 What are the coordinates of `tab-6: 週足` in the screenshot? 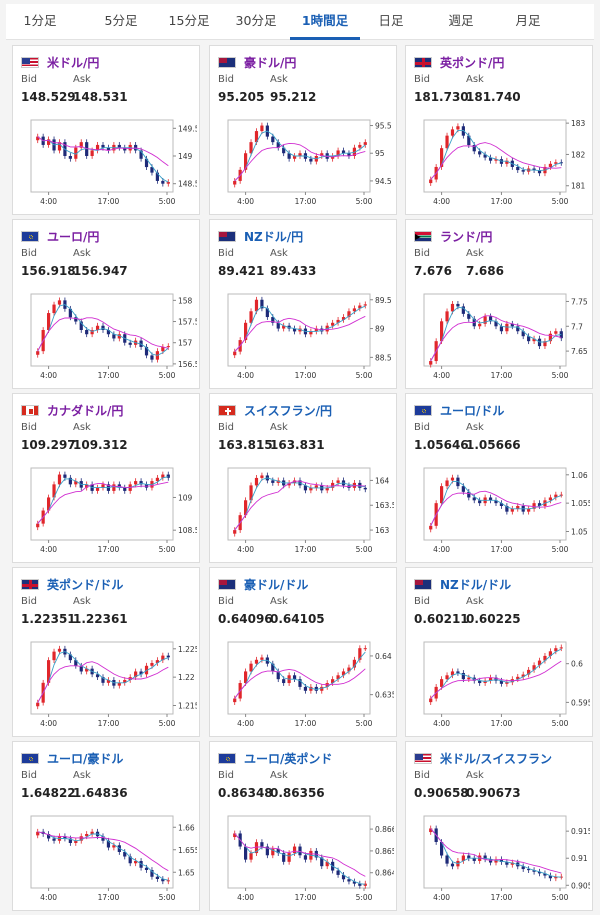 It's located at (461, 20).